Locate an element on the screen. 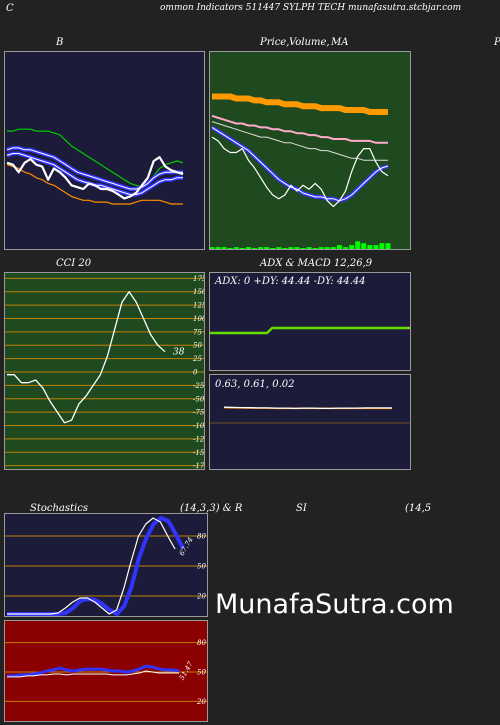 This screenshot has width=500, height=725. cci-tick-label: 50 is located at coordinates (197, 346).